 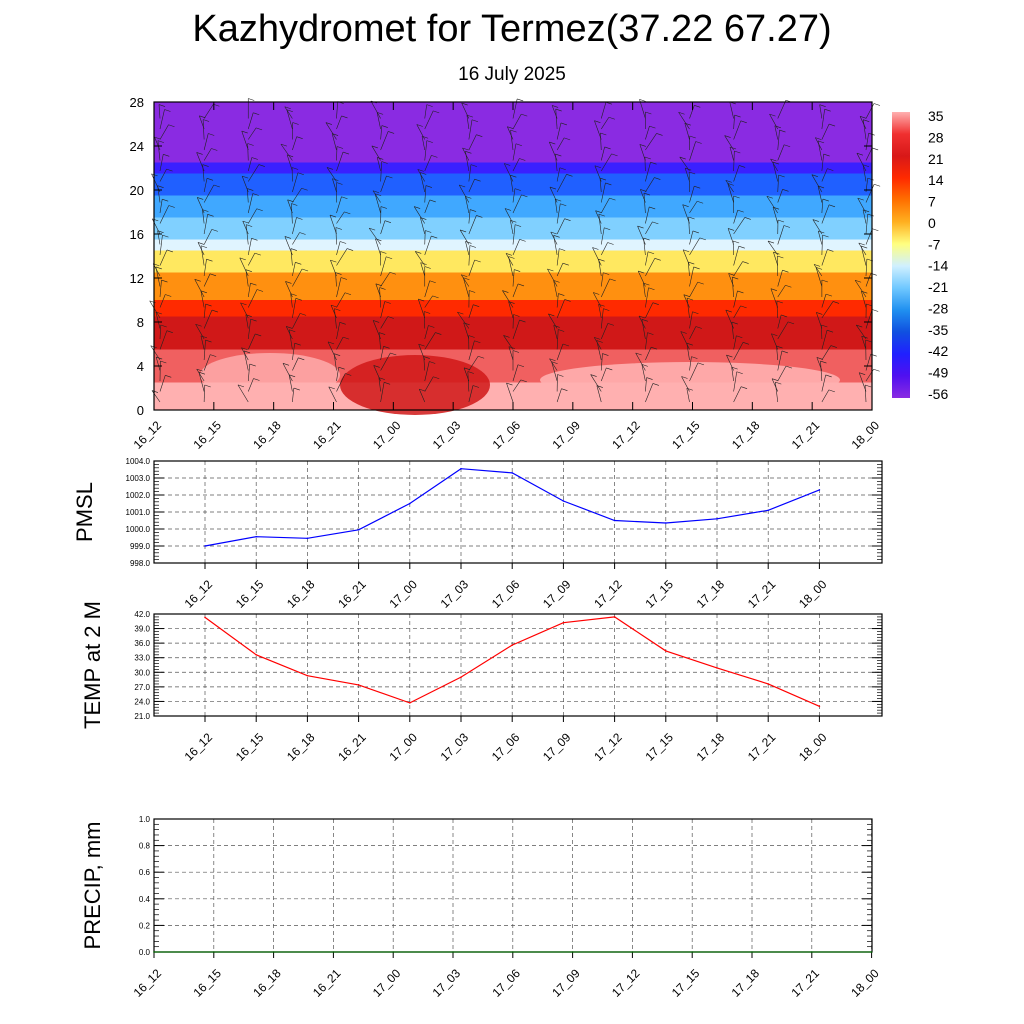 I want to click on y-tick-label: 0, so click(x=140, y=410).